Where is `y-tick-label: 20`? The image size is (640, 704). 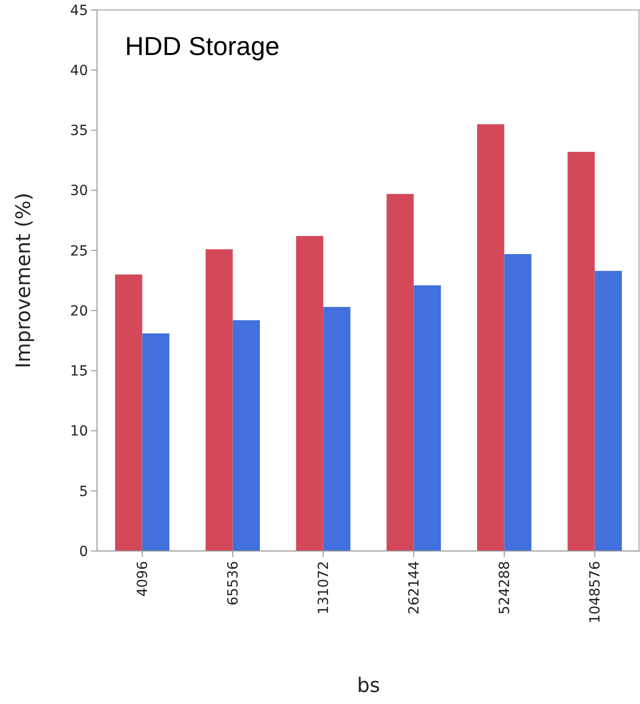 y-tick-label: 20 is located at coordinates (79, 311).